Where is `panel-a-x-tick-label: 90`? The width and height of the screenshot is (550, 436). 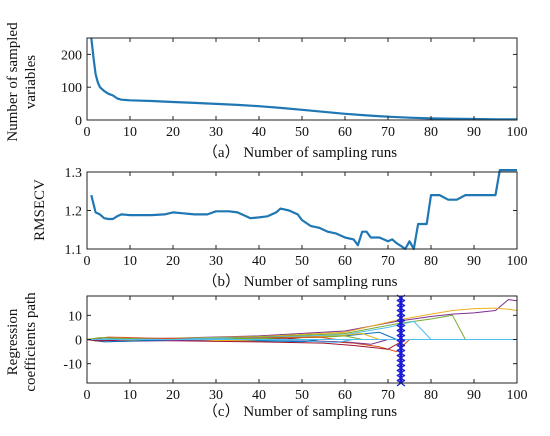 panel-a-x-tick-label: 90 is located at coordinates (474, 132).